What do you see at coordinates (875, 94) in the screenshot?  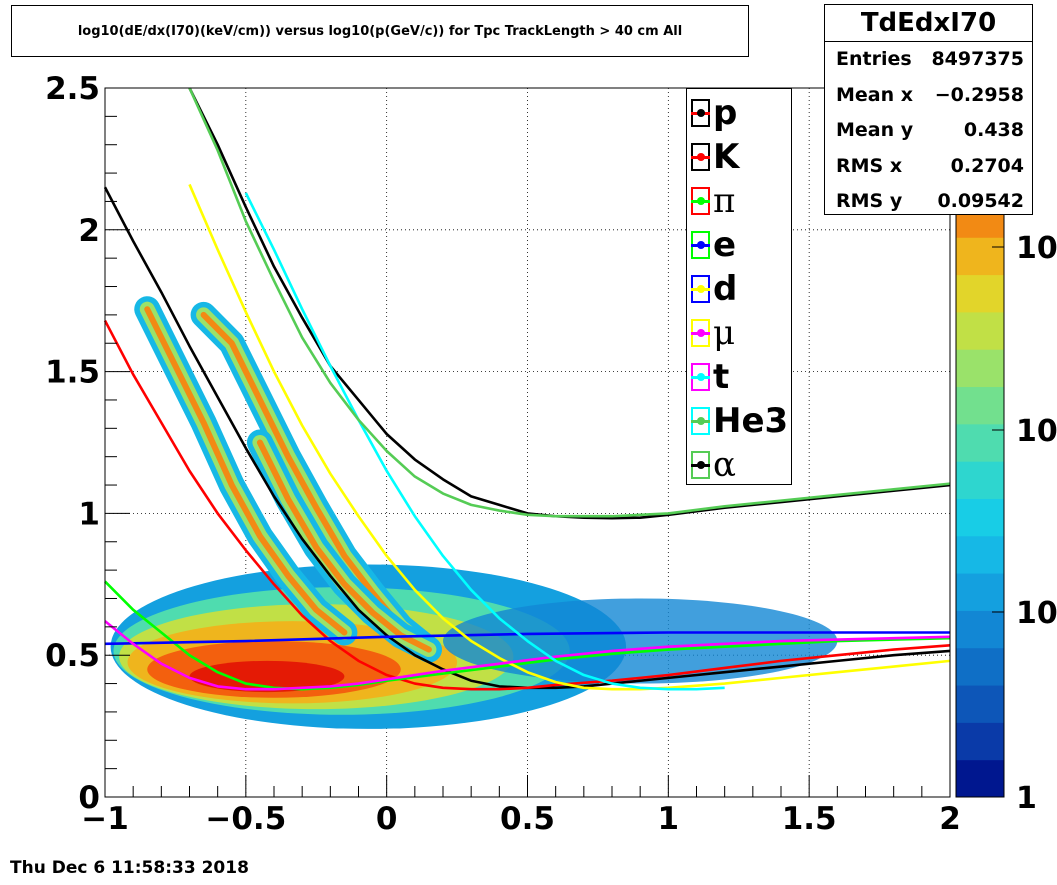 I see `stats-label: Mean x` at bounding box center [875, 94].